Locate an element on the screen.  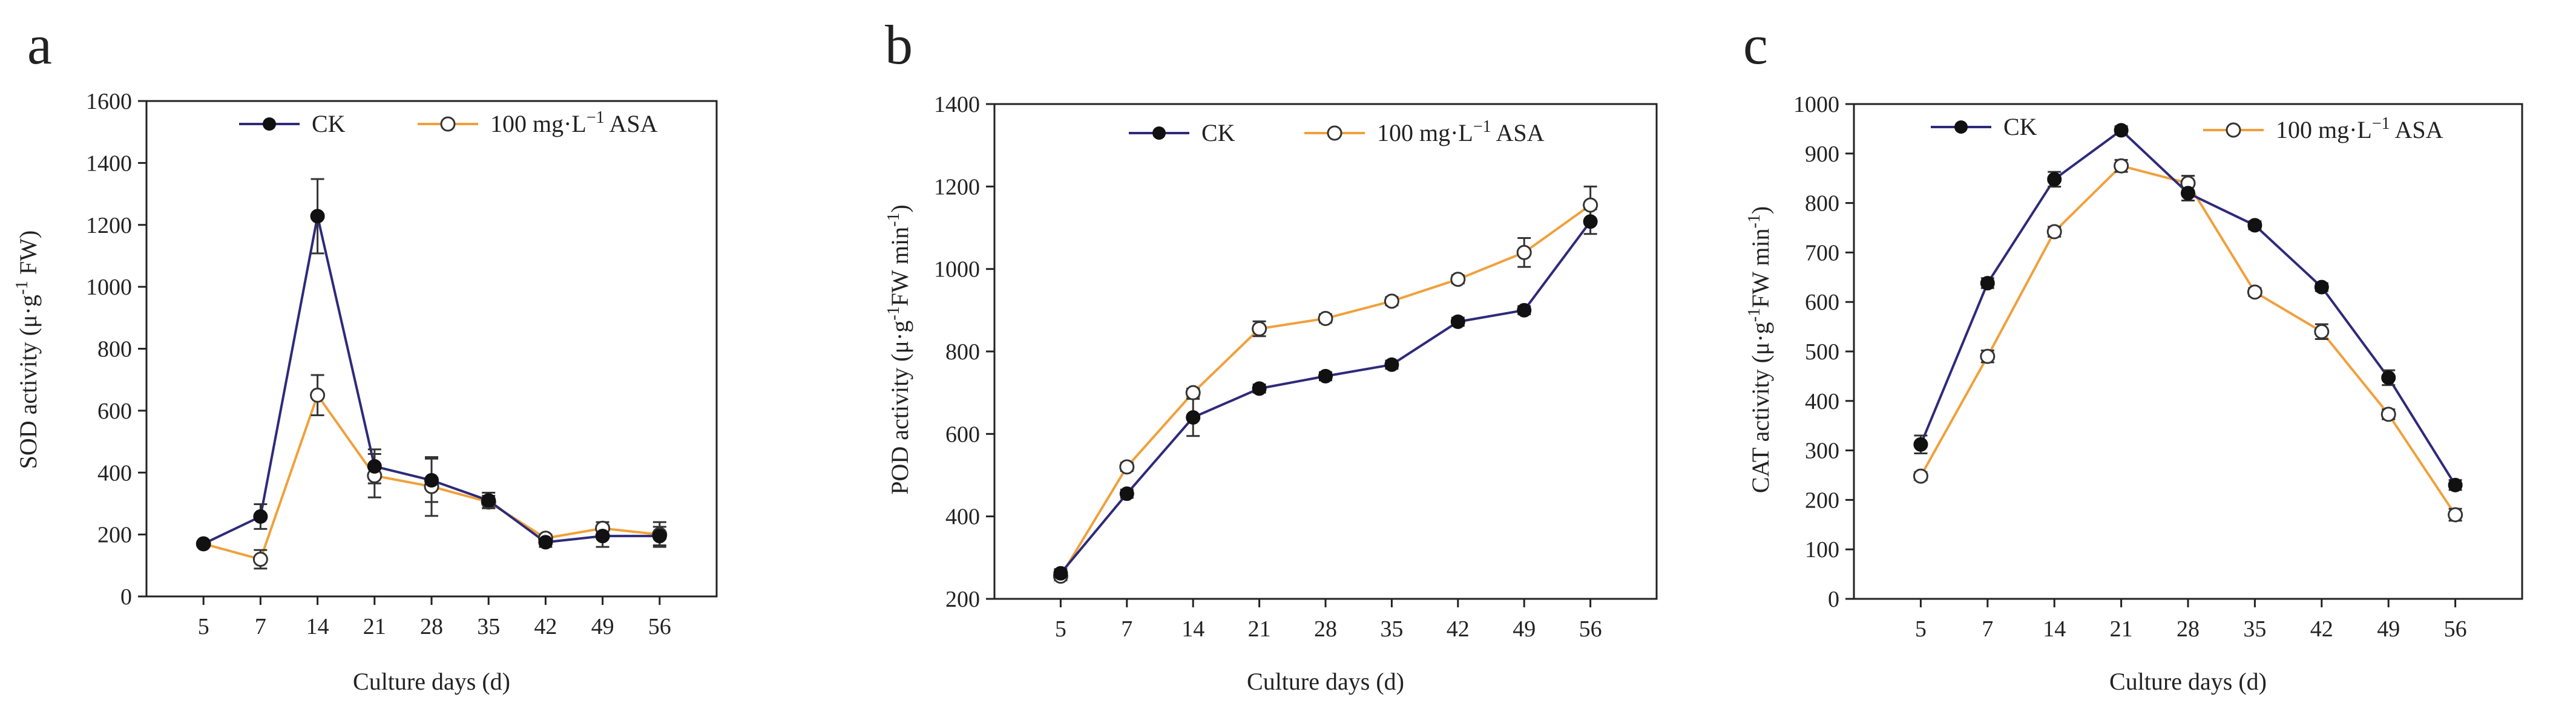
y-tick-label: 700 is located at coordinates (1822, 253).